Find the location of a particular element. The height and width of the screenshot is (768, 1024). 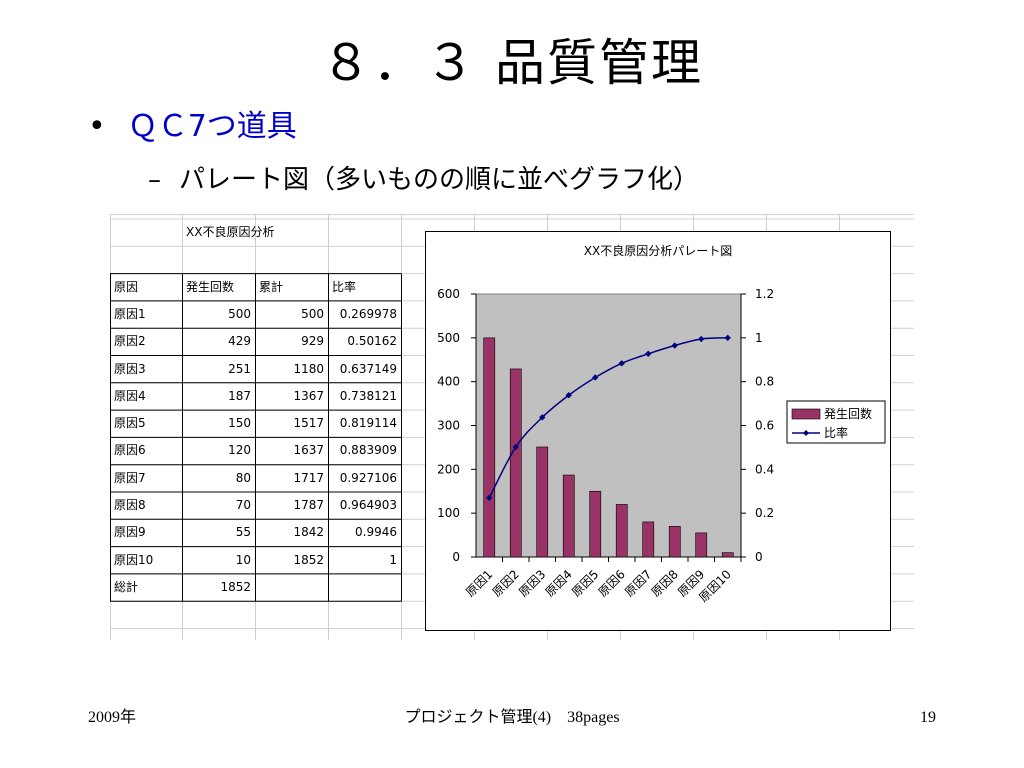

table-cell: 120 is located at coordinates (239, 450).